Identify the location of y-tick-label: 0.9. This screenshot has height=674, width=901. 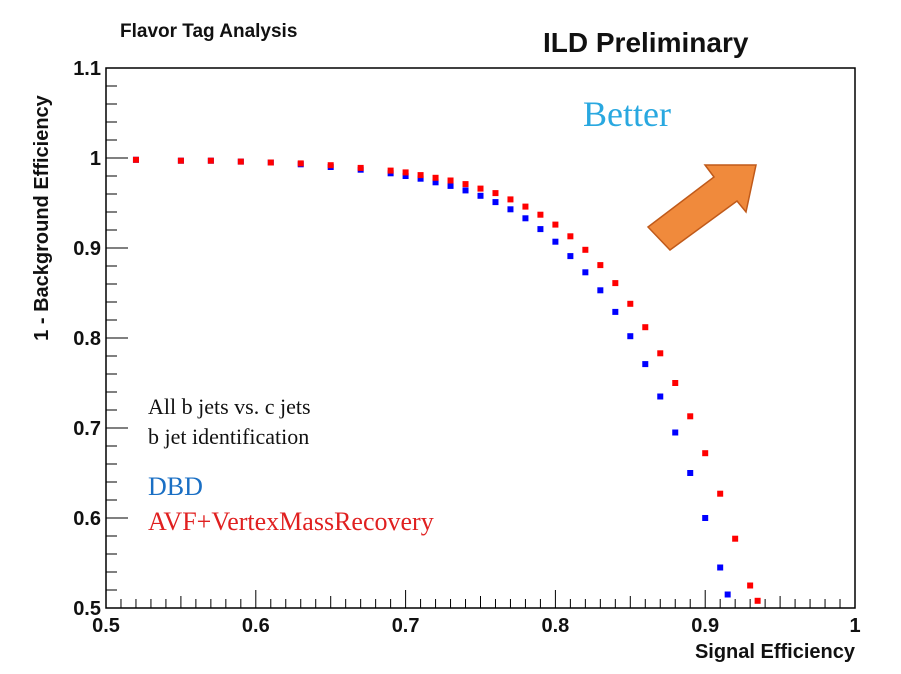
(87, 249).